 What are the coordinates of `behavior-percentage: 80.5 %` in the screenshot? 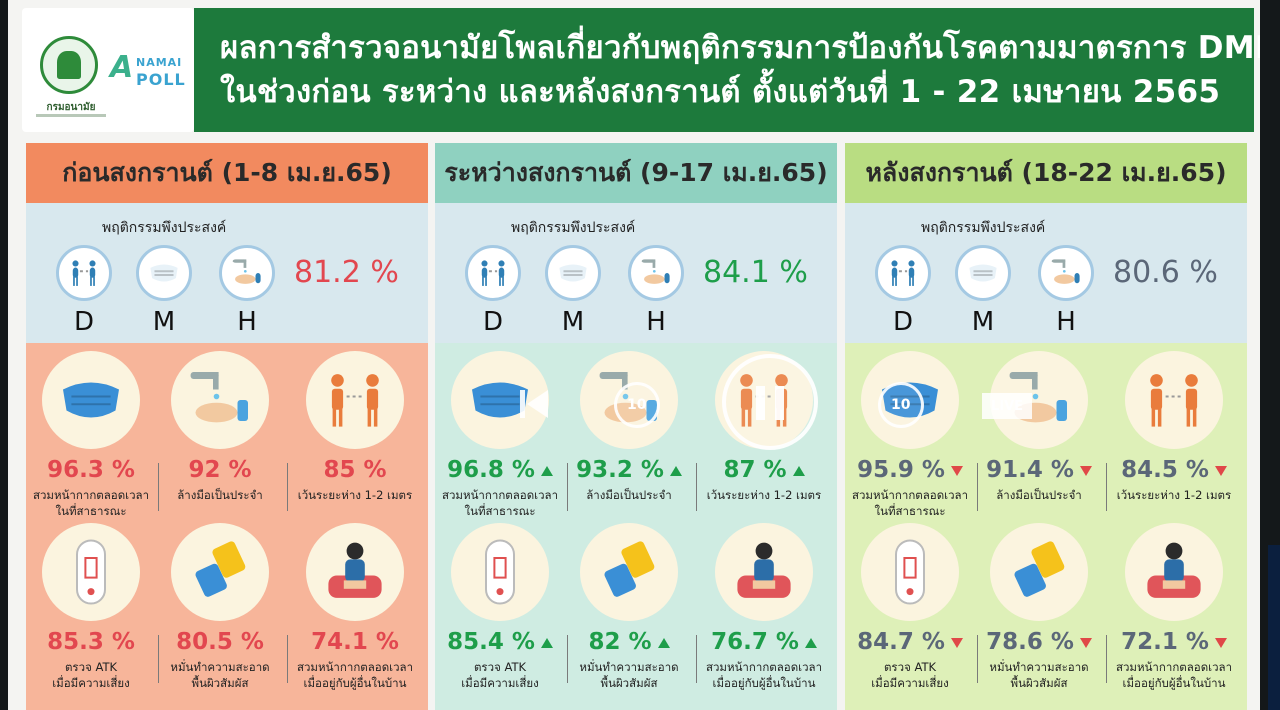 It's located at (220, 642).